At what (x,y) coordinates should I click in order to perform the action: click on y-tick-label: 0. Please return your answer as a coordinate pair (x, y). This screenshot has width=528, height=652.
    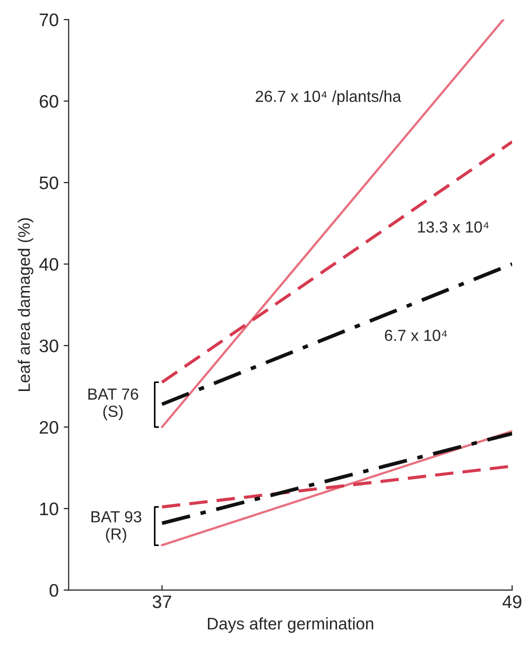
    Looking at the image, I should click on (54, 590).